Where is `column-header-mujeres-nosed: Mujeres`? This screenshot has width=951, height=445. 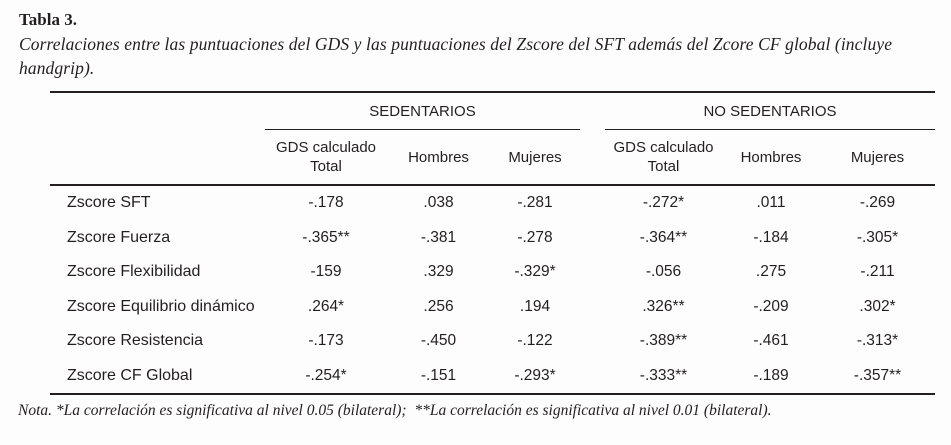
column-header-mujeres-nosed: Mujeres is located at coordinates (877, 157).